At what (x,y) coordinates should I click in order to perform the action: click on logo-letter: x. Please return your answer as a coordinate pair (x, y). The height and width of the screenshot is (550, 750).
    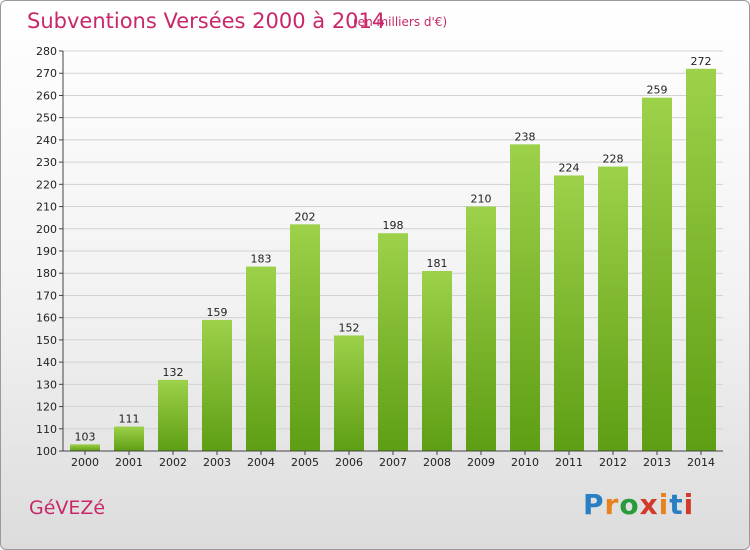
    Looking at the image, I should click on (649, 504).